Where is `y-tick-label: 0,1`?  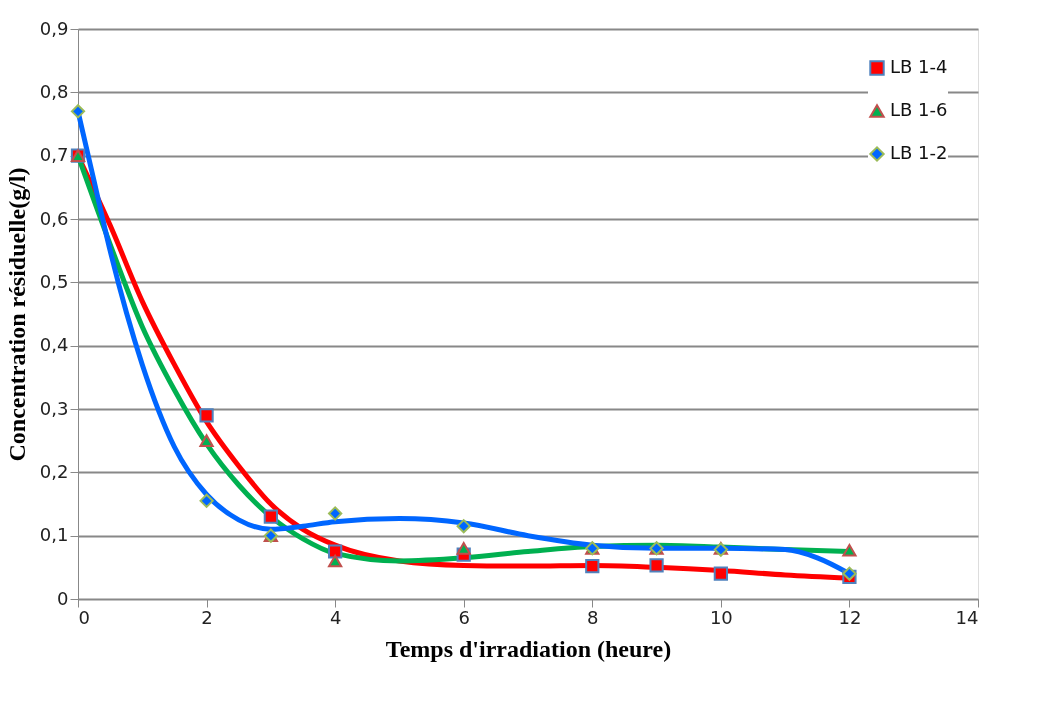 y-tick-label: 0,1 is located at coordinates (54, 535).